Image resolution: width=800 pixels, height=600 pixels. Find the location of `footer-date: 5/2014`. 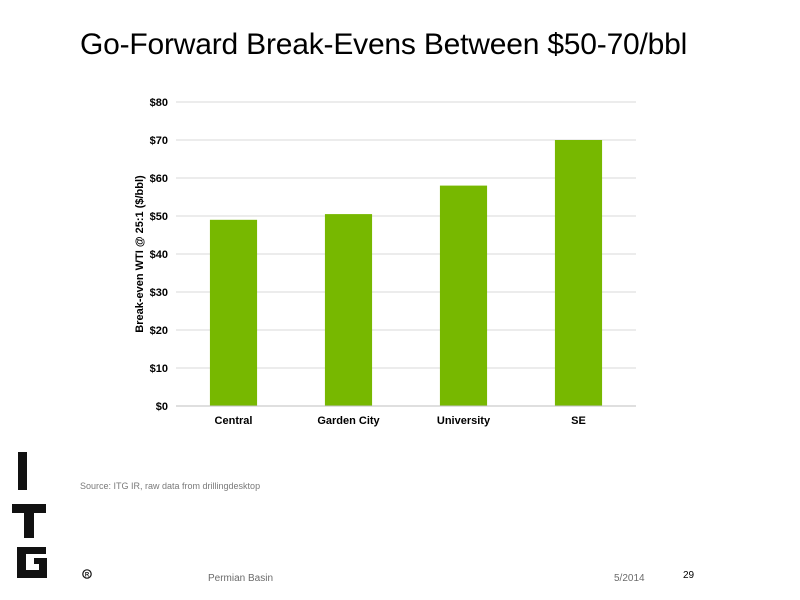

footer-date: 5/2014 is located at coordinates (629, 578).